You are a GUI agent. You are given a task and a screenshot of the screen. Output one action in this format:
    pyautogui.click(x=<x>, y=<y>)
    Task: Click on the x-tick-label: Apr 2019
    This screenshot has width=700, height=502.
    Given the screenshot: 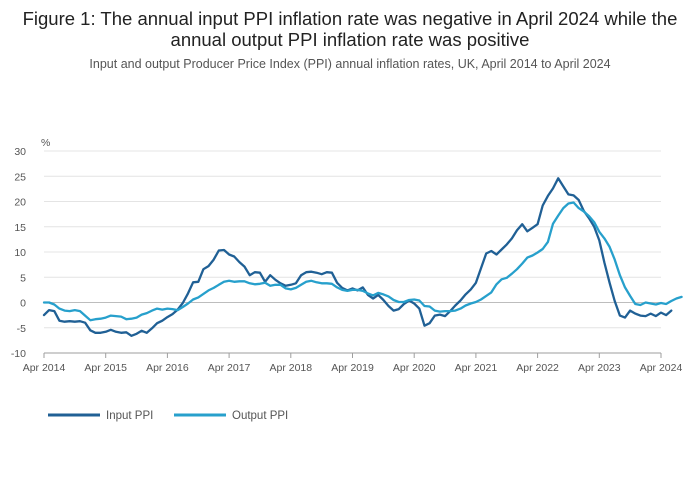 What is the action you would take?
    pyautogui.click(x=352, y=368)
    